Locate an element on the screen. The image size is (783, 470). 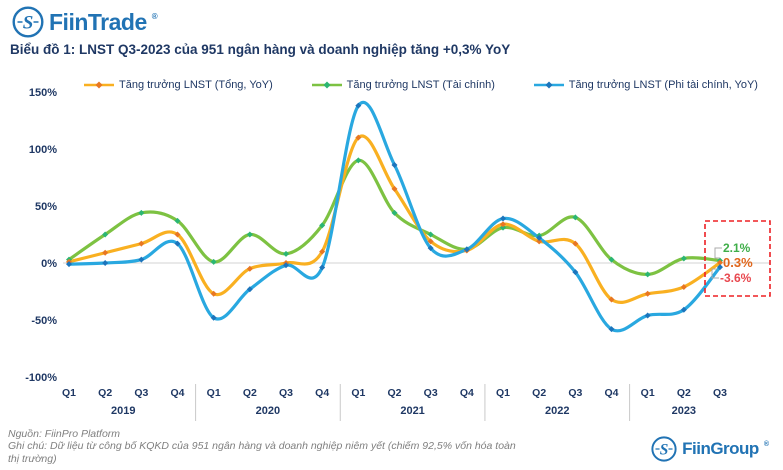
year-label: 2020 is located at coordinates (268, 411).